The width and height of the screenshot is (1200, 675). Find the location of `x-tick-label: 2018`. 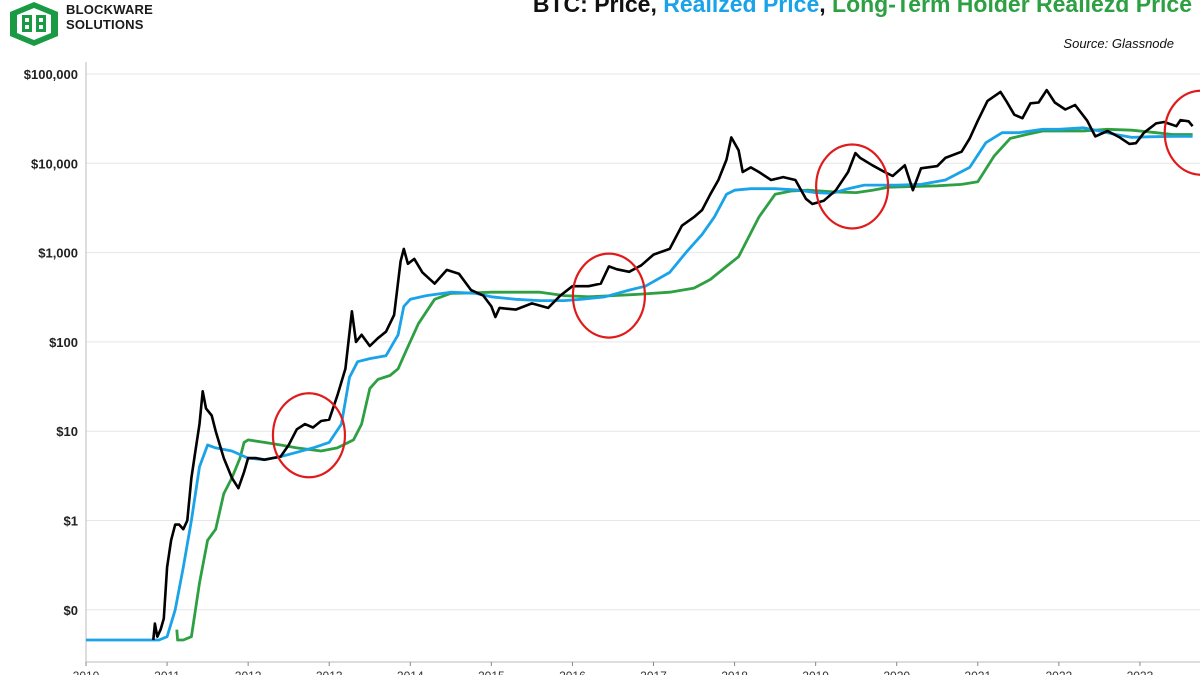

x-tick-label: 2018 is located at coordinates (734, 672).